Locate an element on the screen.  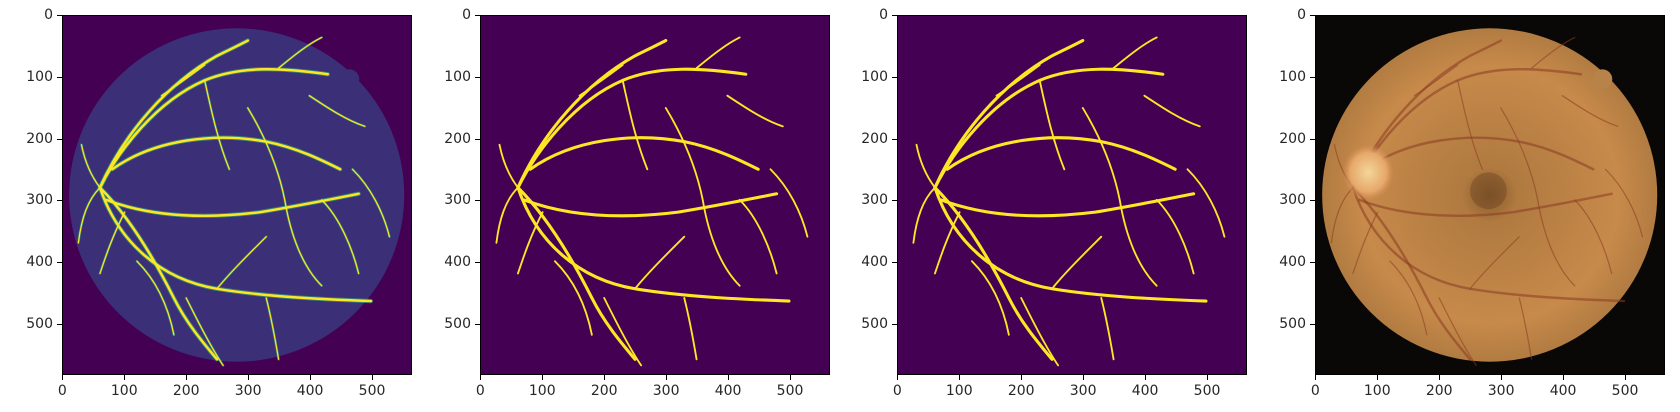
ytick-label: 0 is located at coordinates (883, 15).